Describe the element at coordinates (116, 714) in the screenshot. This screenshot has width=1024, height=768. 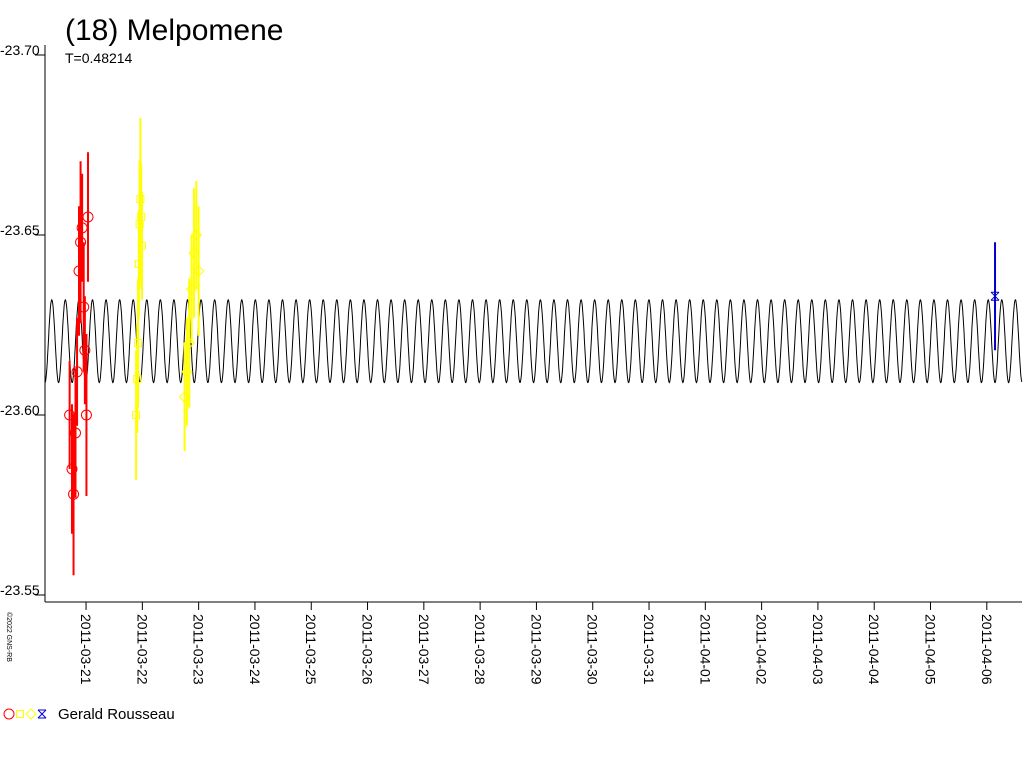
I see `legend-label: Gerald Rousseau` at that location.